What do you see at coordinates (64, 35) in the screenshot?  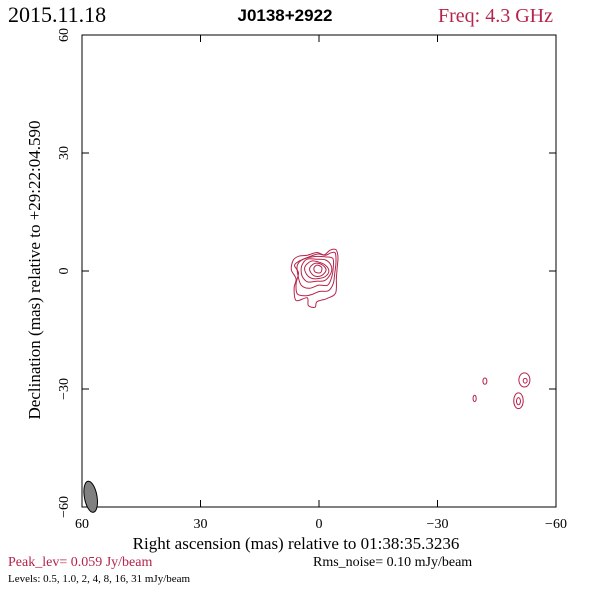 I see `y-tick-label-0: 60` at bounding box center [64, 35].